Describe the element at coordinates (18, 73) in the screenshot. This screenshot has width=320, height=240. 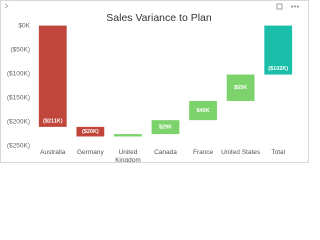
I see `y-tick-label: ($100K)` at that location.